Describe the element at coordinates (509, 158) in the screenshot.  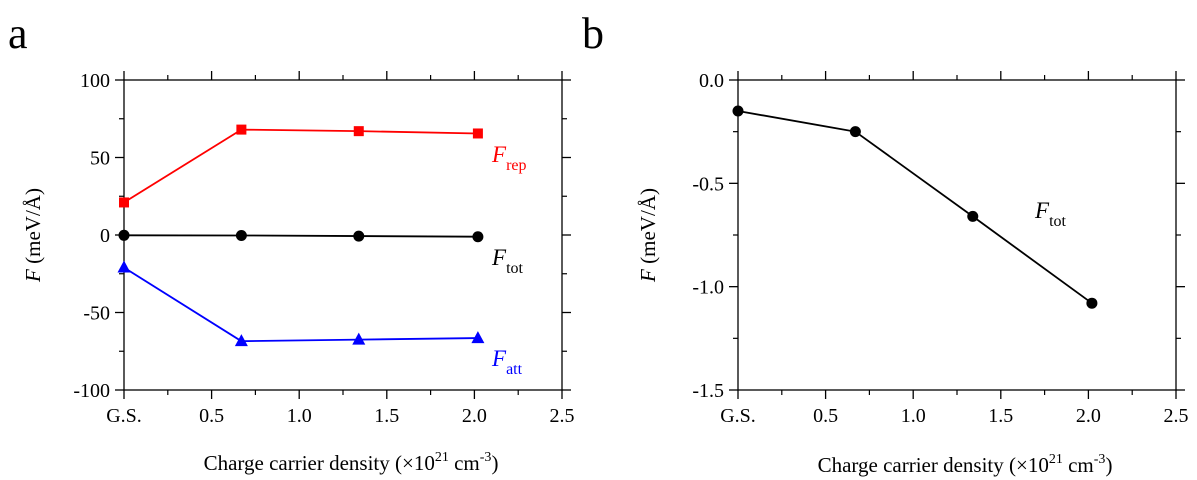
I see `series-label-rep: Frep` at that location.